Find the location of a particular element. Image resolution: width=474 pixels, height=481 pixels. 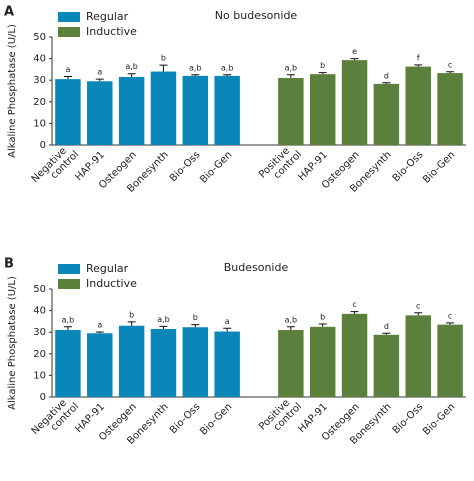

significance-letter: e is located at coordinates (354, 51).